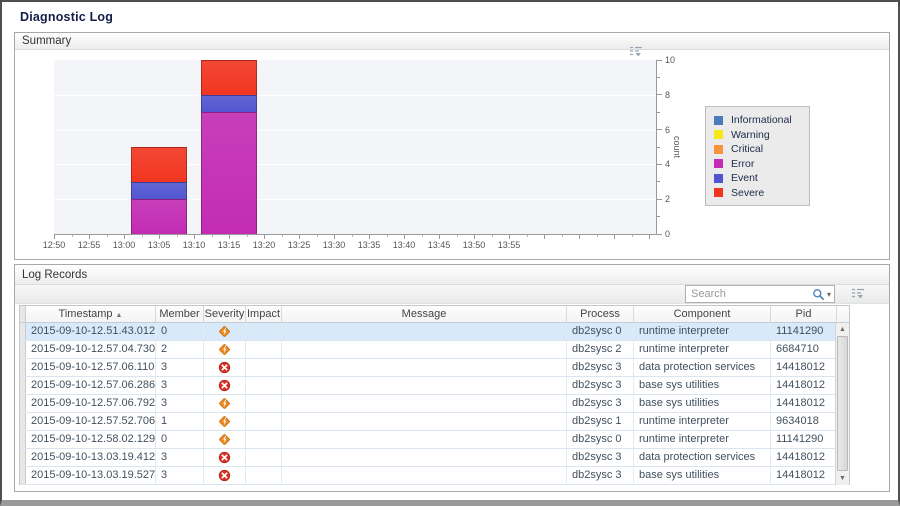  What do you see at coordinates (474, 245) in the screenshot?
I see `x-axis-tick-label: 13:50` at bounding box center [474, 245].